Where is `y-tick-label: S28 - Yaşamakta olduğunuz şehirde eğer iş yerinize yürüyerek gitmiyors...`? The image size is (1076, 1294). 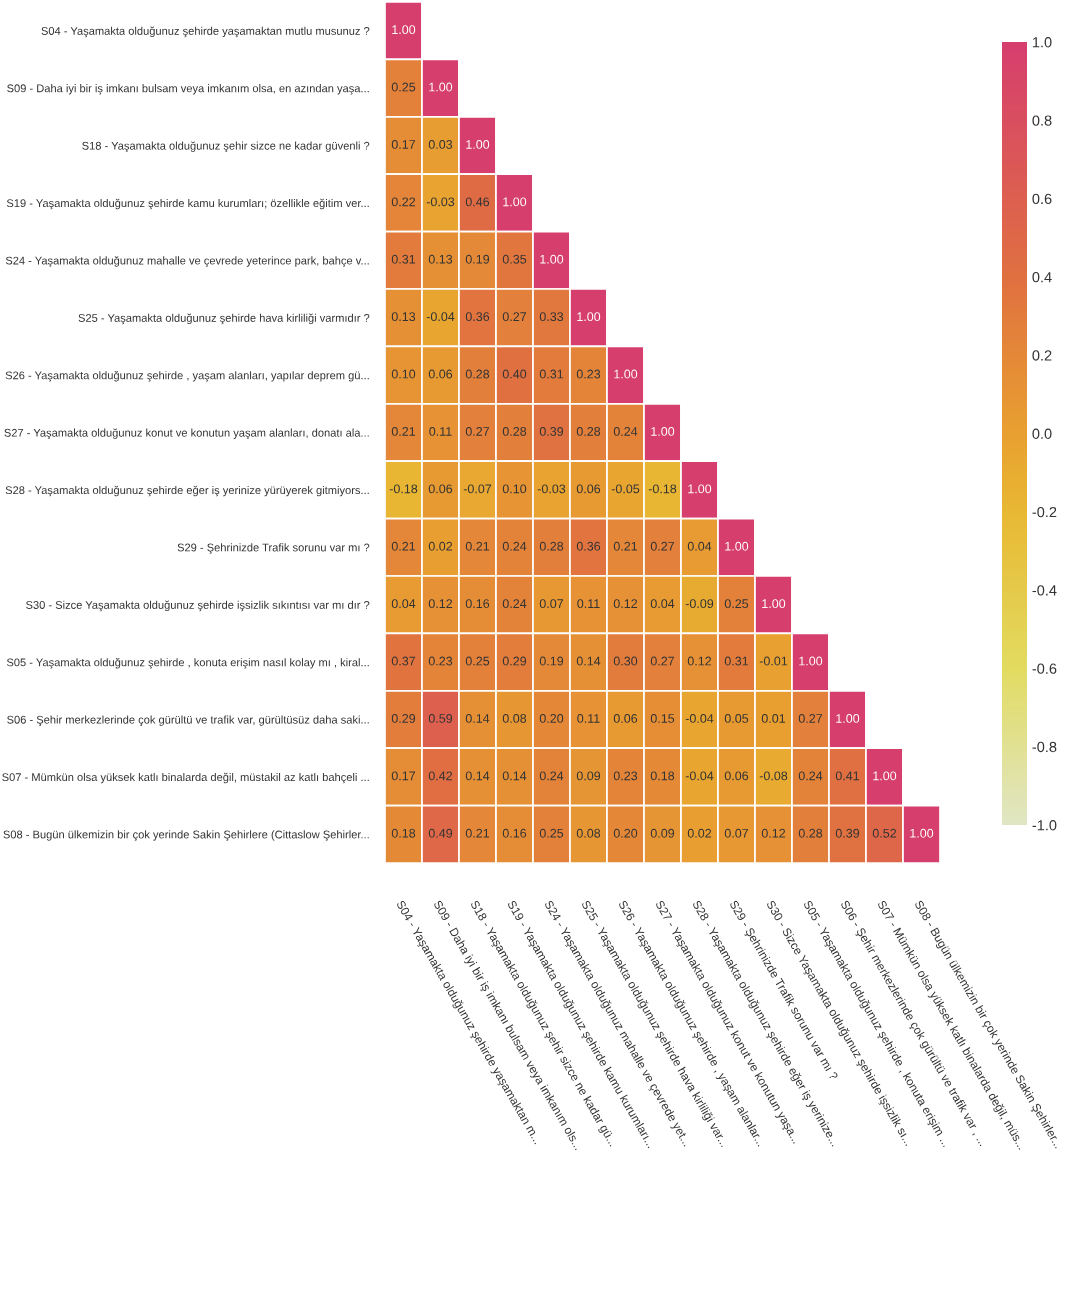
y-tick-label: S28 - Yaşamakta olduğunuz şehirde eğer iş yerinize yürüyerek gitmiyors... is located at coordinates (187, 491).